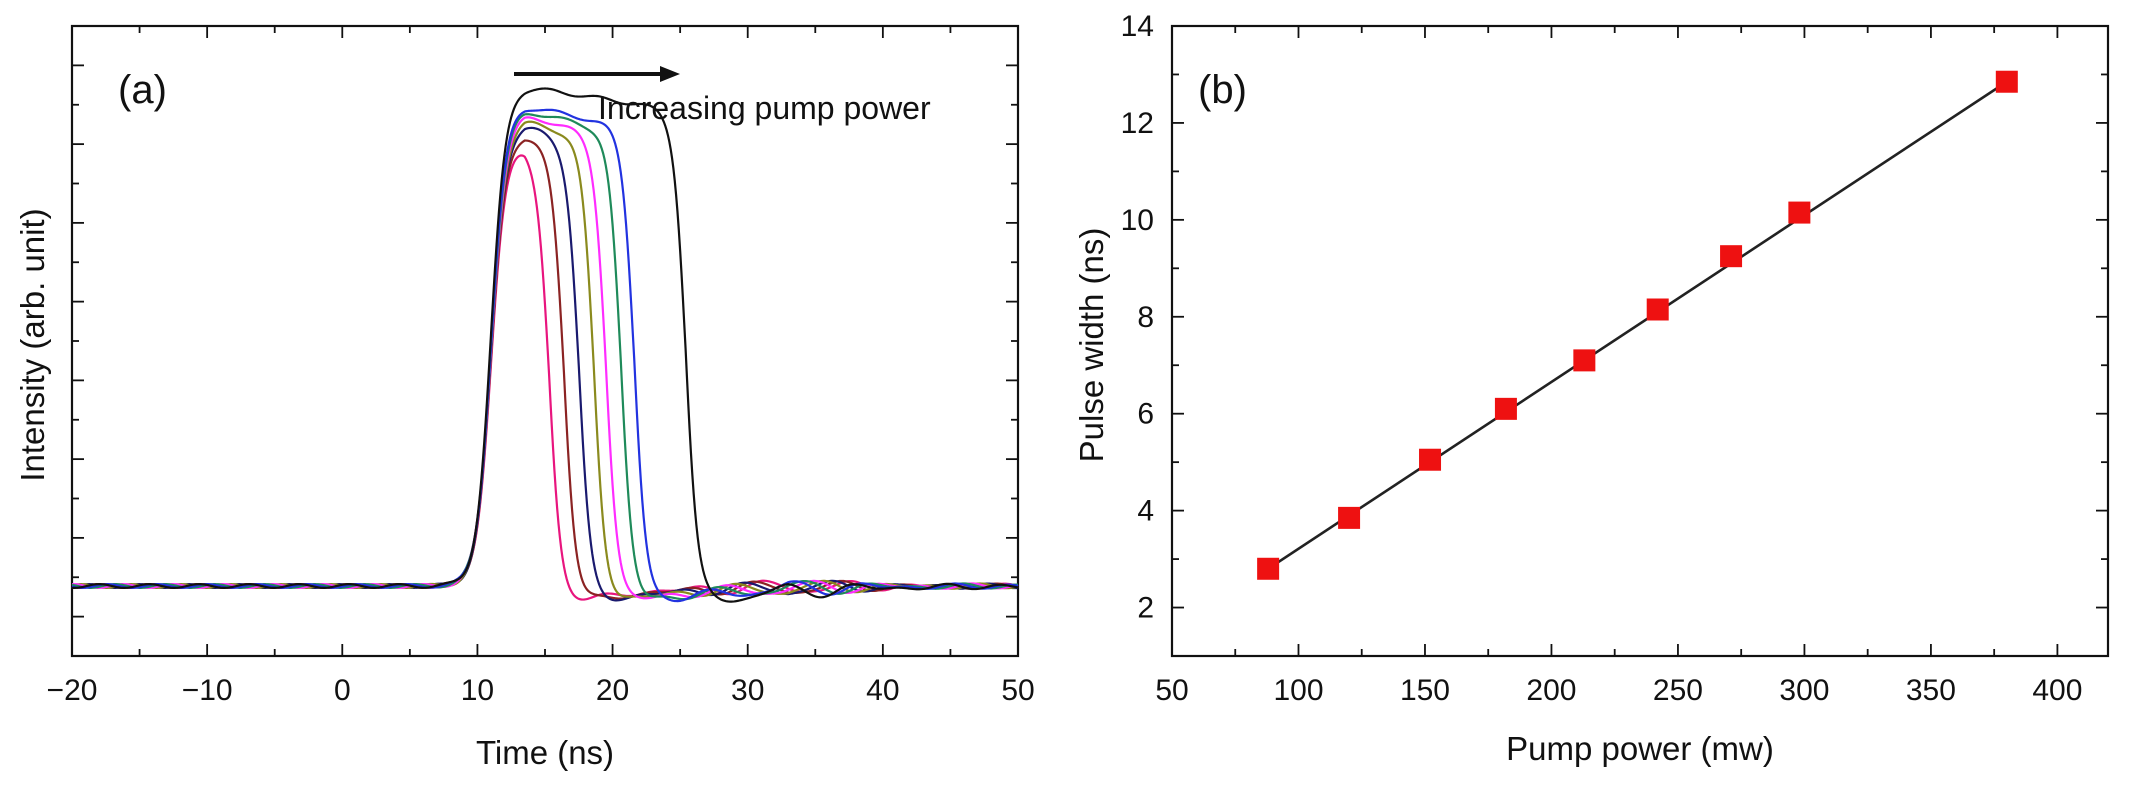  Describe the element at coordinates (1145, 317) in the screenshot. I see `b-y-tick-label: 8` at that location.